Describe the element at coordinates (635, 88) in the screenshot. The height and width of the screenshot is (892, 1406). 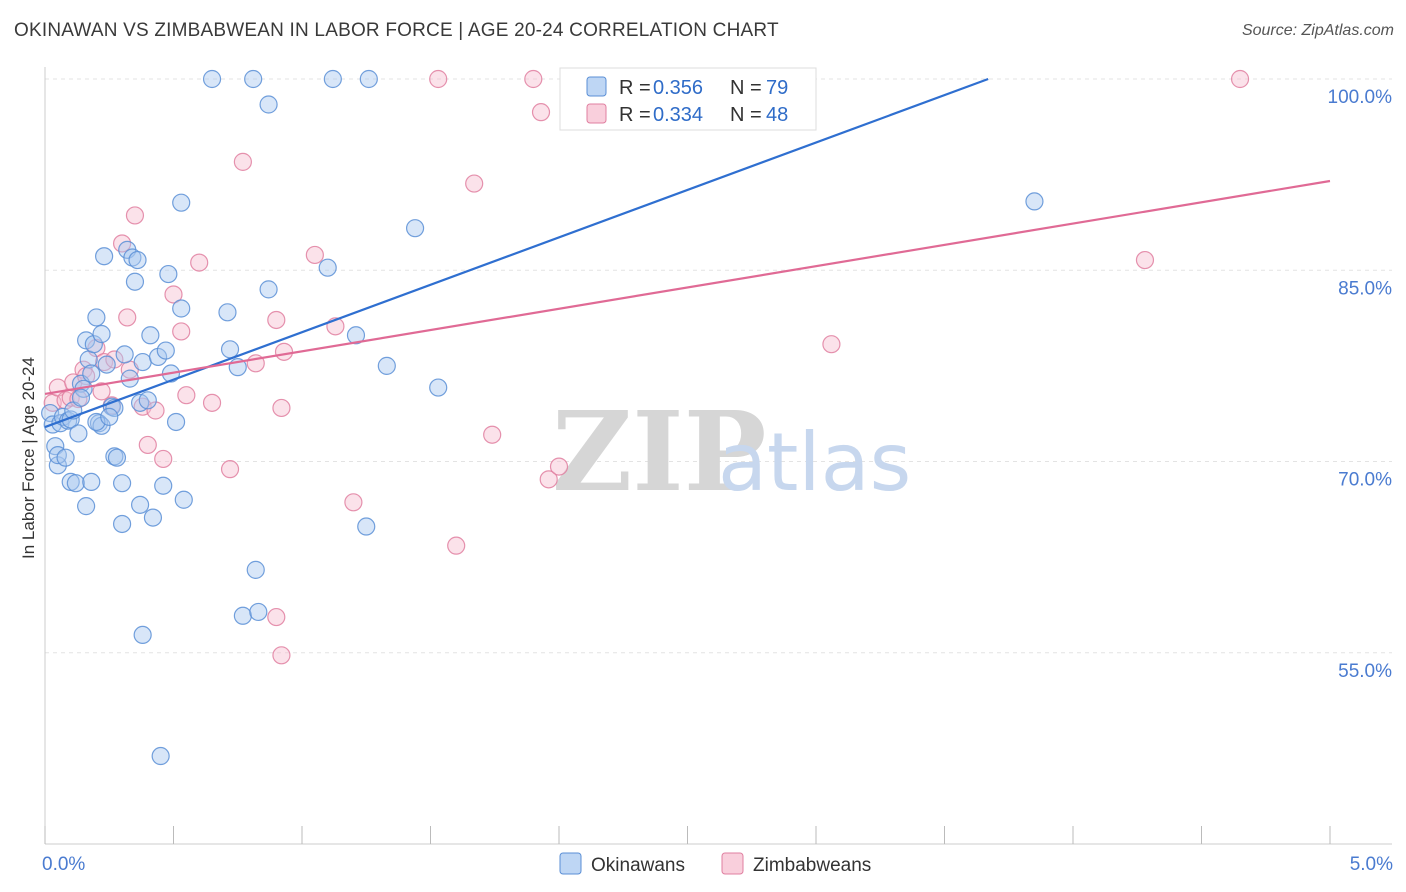
I see `okinawan-r-label: R =` at that location.